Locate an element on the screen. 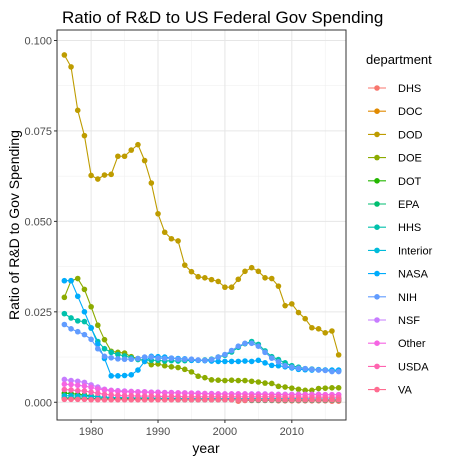 The image size is (459, 463). point-usda-1978 is located at coordinates (77, 390).